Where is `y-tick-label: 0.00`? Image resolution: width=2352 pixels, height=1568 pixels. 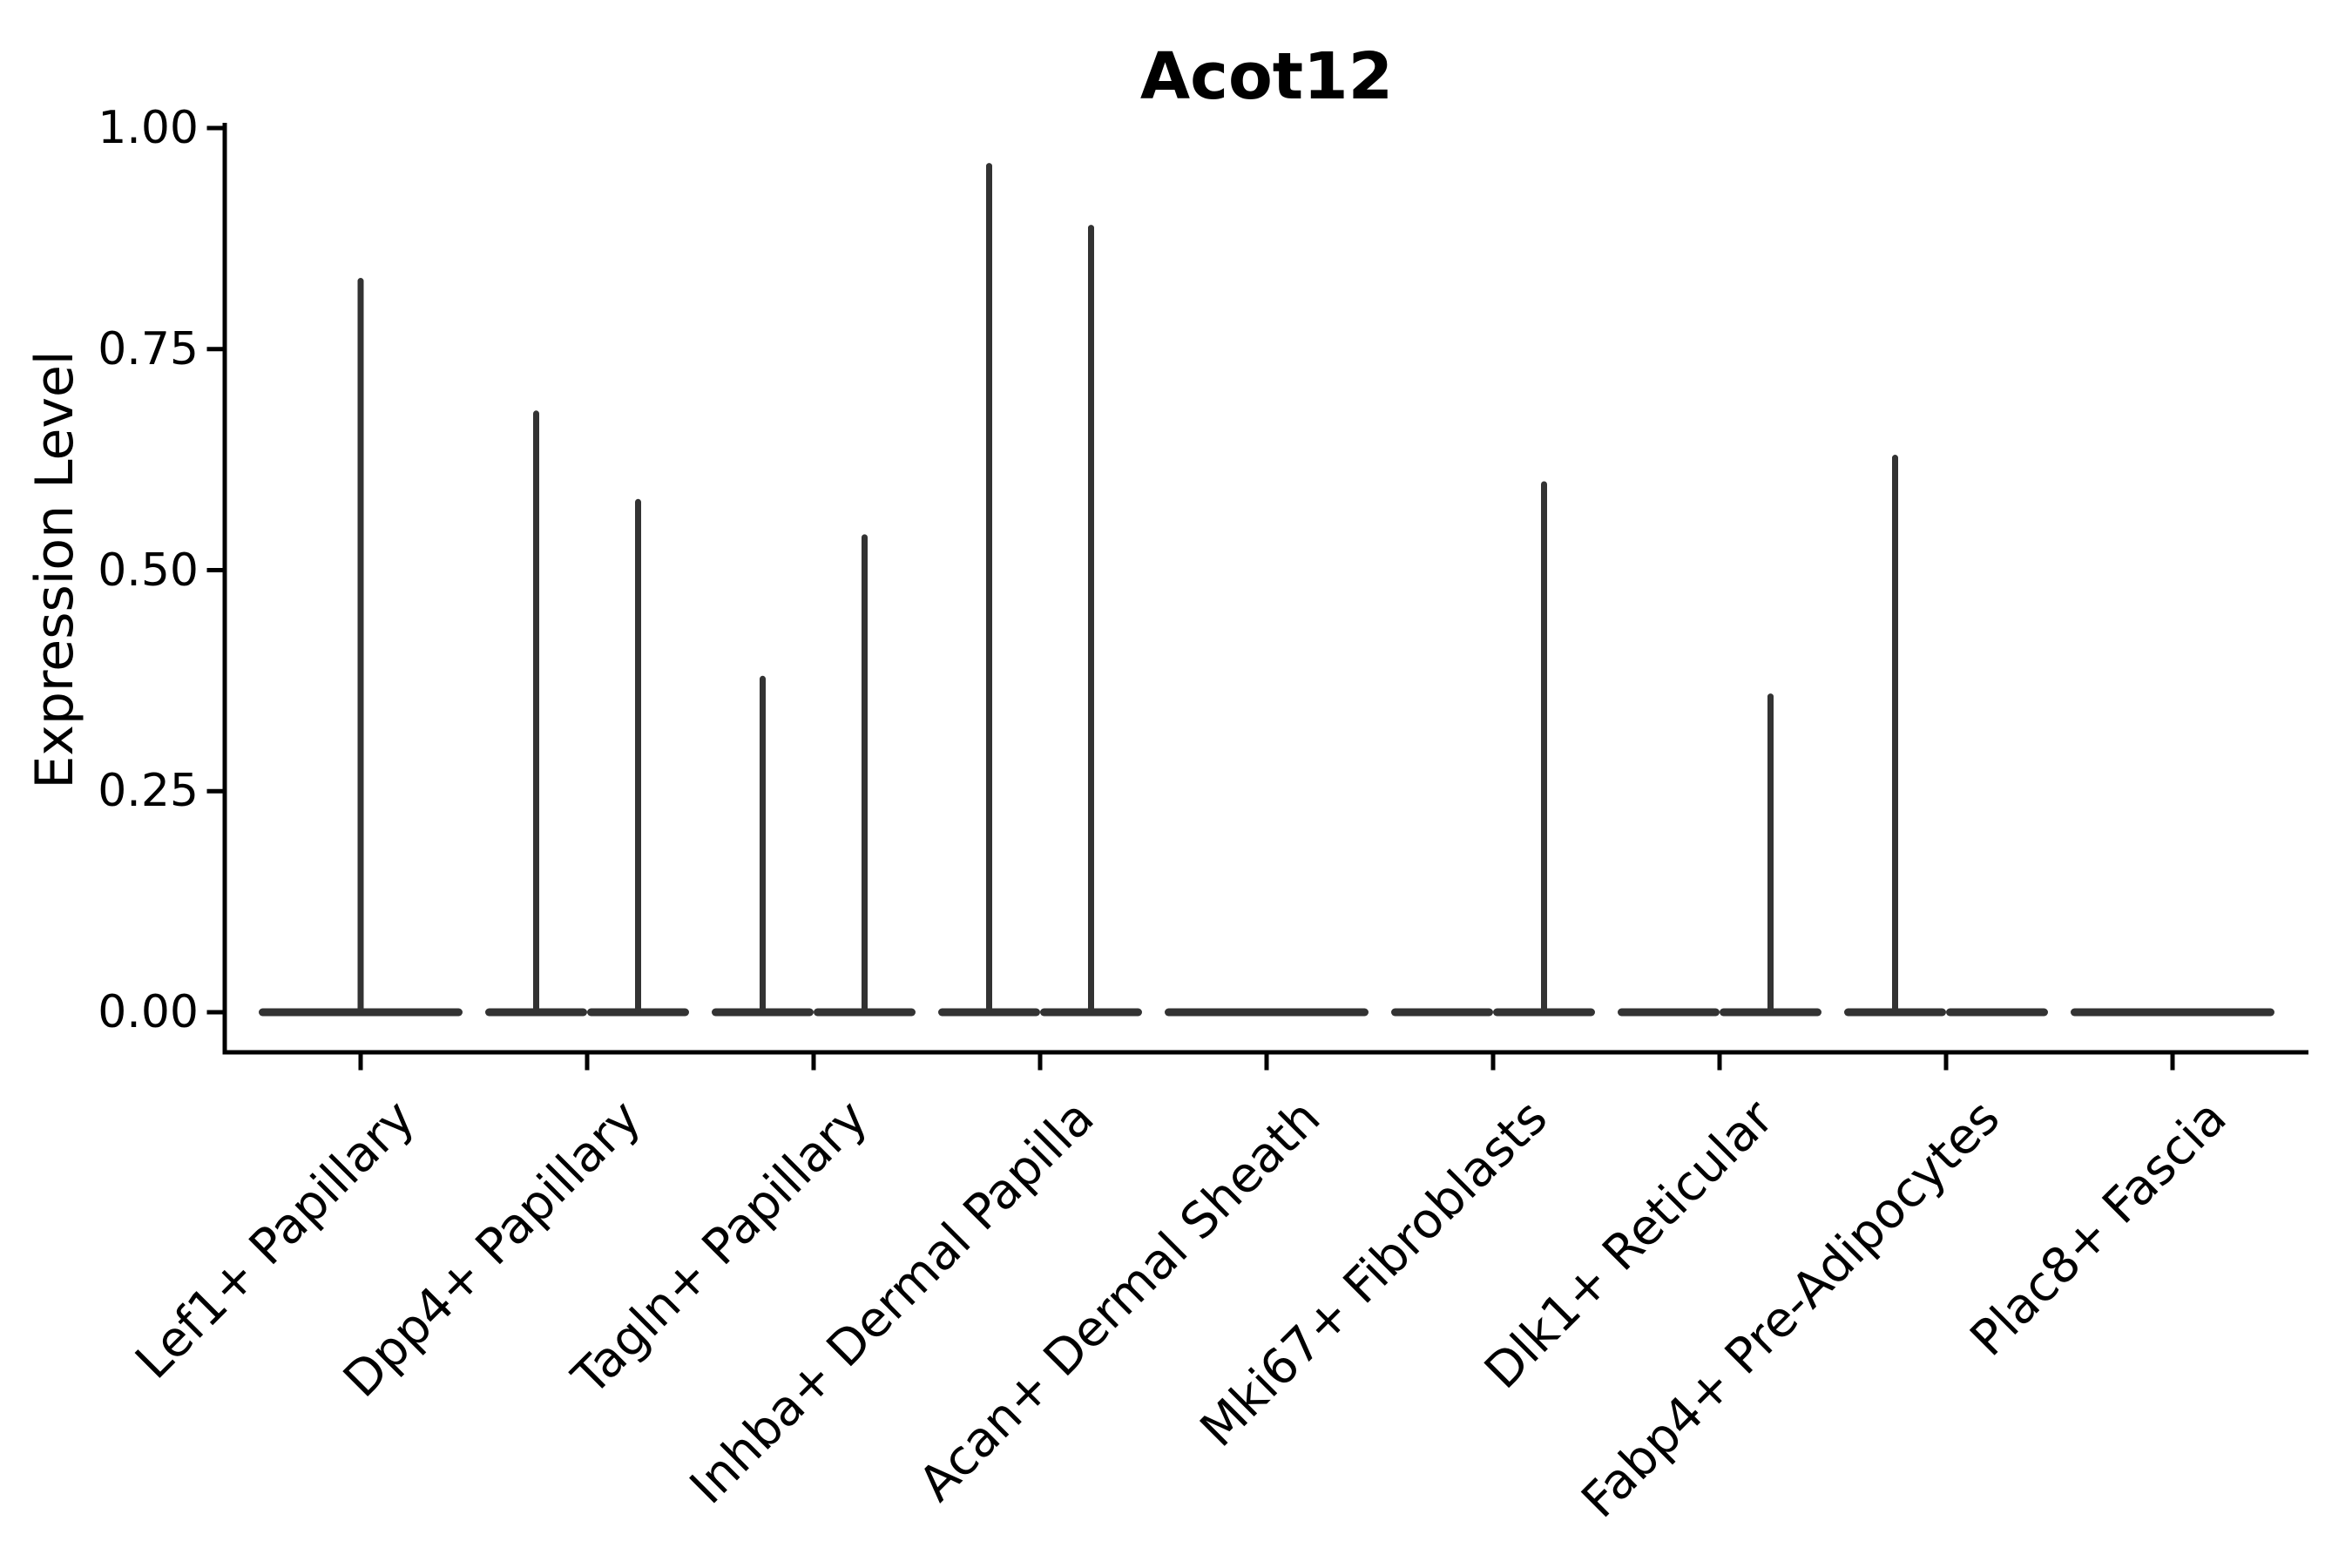
y-tick-label: 0.00 is located at coordinates (148, 1012).